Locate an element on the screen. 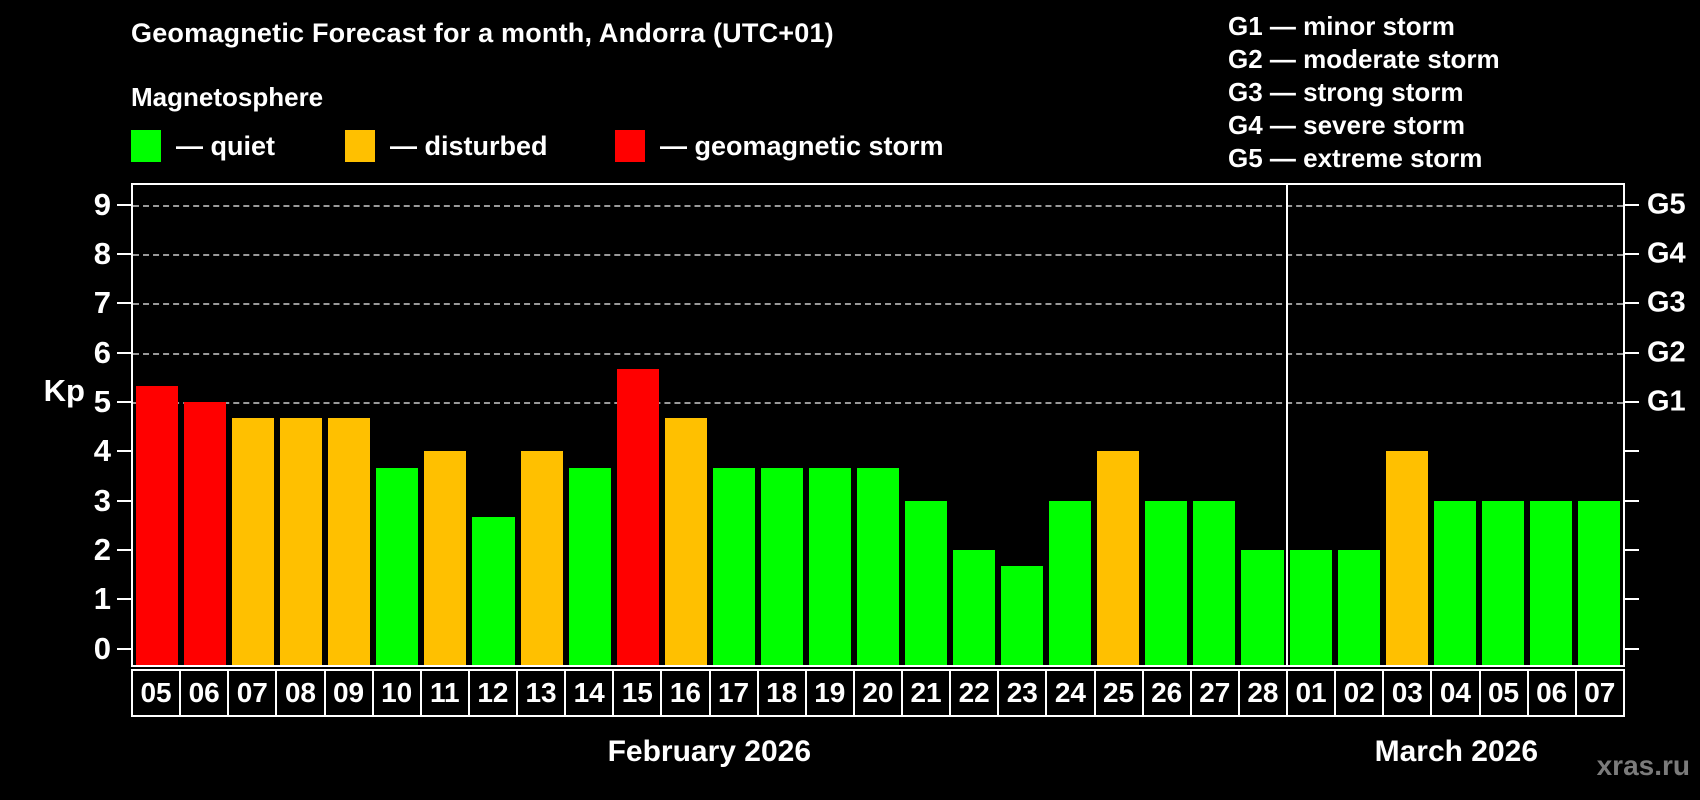 This screenshot has width=1700, height=800. y-tick-label-6: 6 is located at coordinates (102, 352).